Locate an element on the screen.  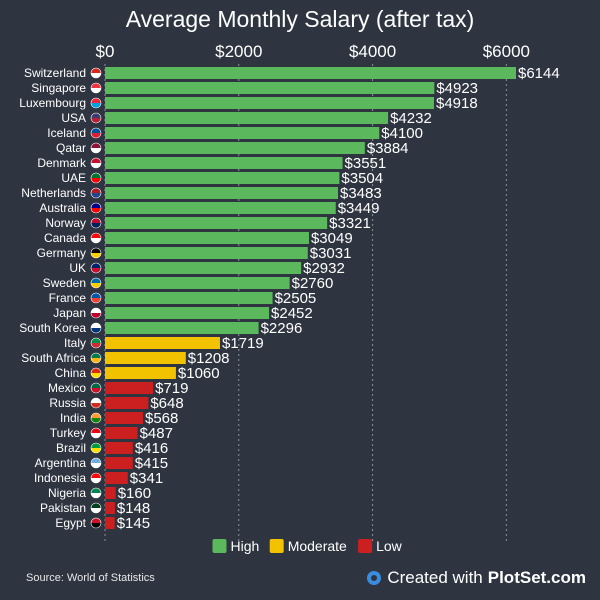
value-label: $1060 is located at coordinates (199, 373).